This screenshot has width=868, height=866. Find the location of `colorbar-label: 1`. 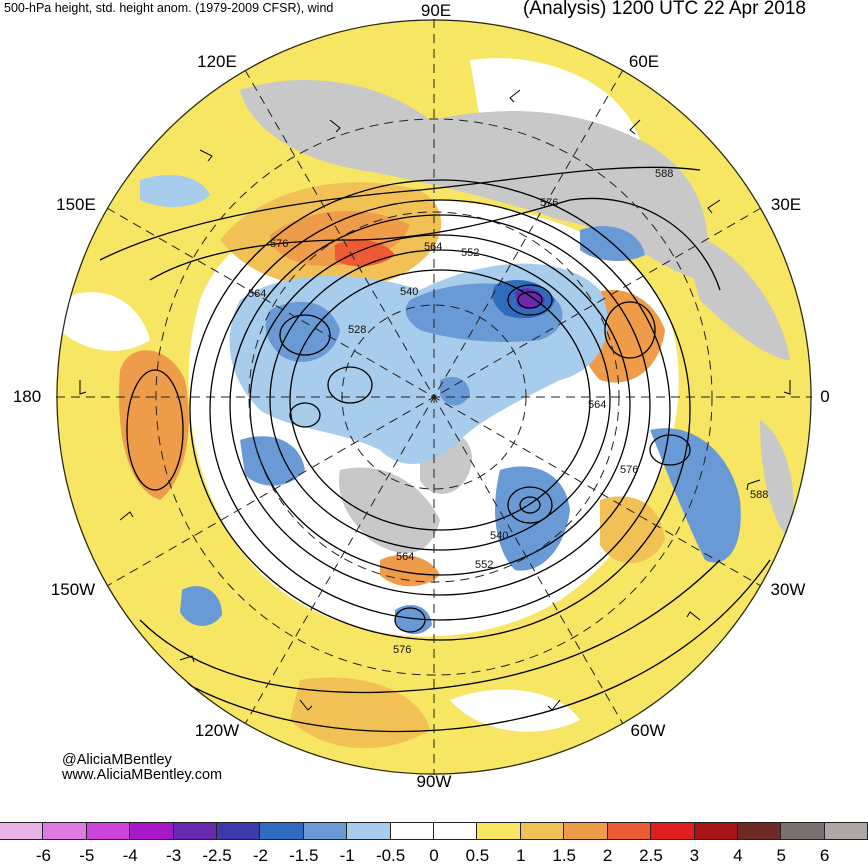

colorbar-label: 1 is located at coordinates (521, 855).